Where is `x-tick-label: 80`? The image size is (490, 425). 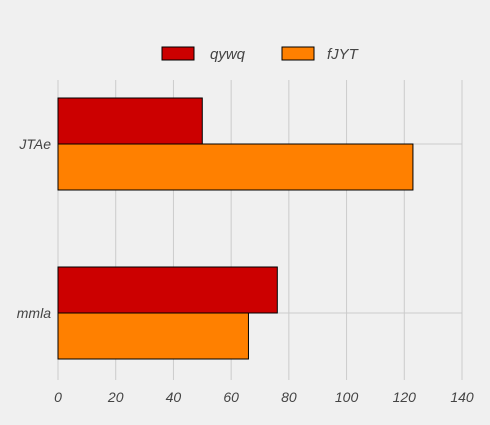
x-tick-label: 80 is located at coordinates (289, 397).